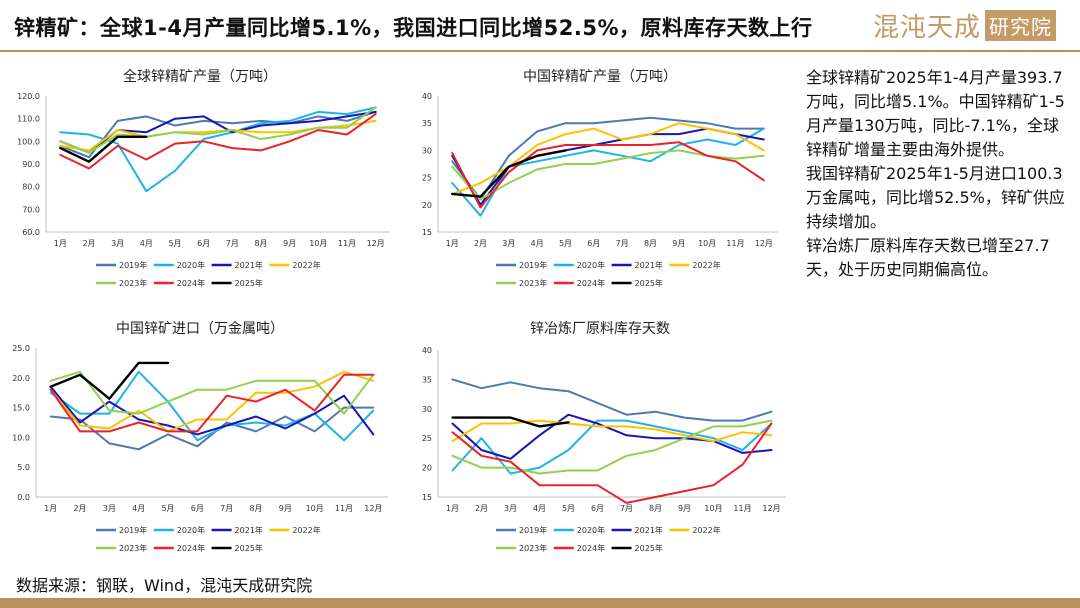  What do you see at coordinates (232, 243) in the screenshot?
I see `x-tick-label: 7月` at bounding box center [232, 243].